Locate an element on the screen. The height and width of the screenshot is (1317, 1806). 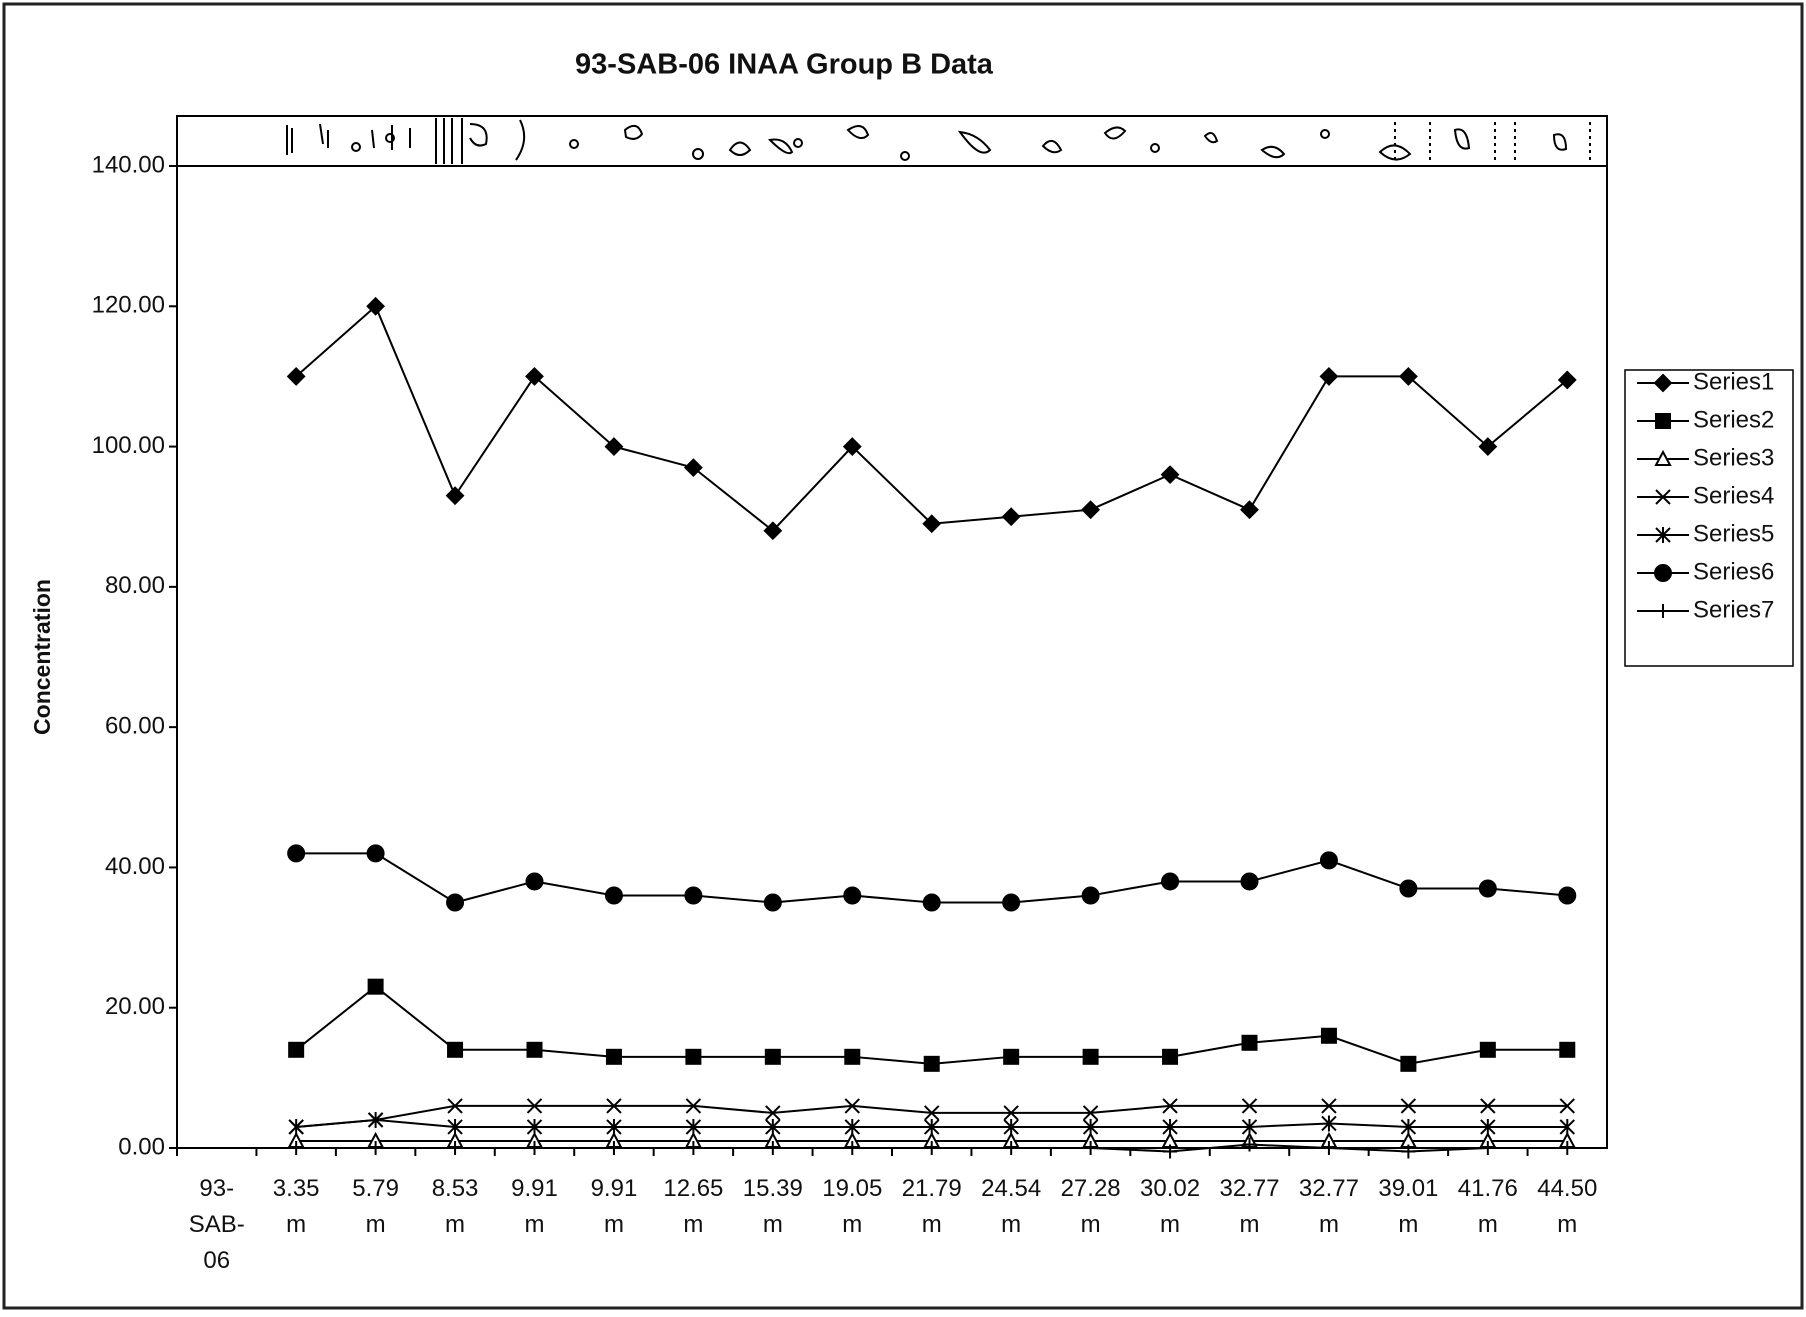
x-tick-label: 15.39 m is located at coordinates (773, 1206).